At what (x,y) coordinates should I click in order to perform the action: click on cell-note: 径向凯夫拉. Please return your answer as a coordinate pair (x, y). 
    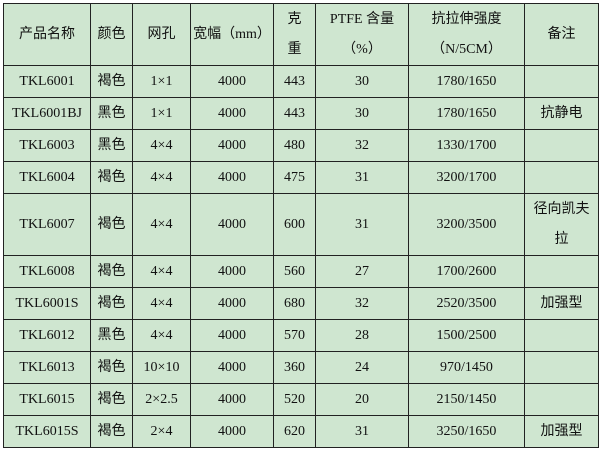
    Looking at the image, I should click on (561, 224).